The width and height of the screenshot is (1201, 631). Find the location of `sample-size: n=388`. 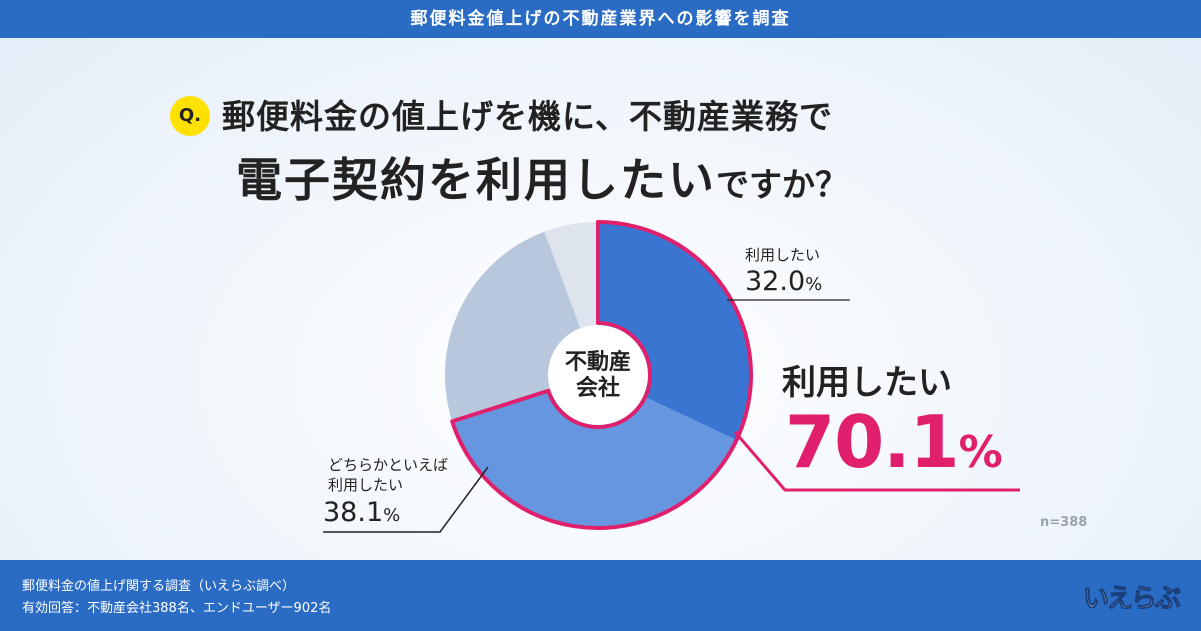

sample-size: n=388 is located at coordinates (1064, 522).